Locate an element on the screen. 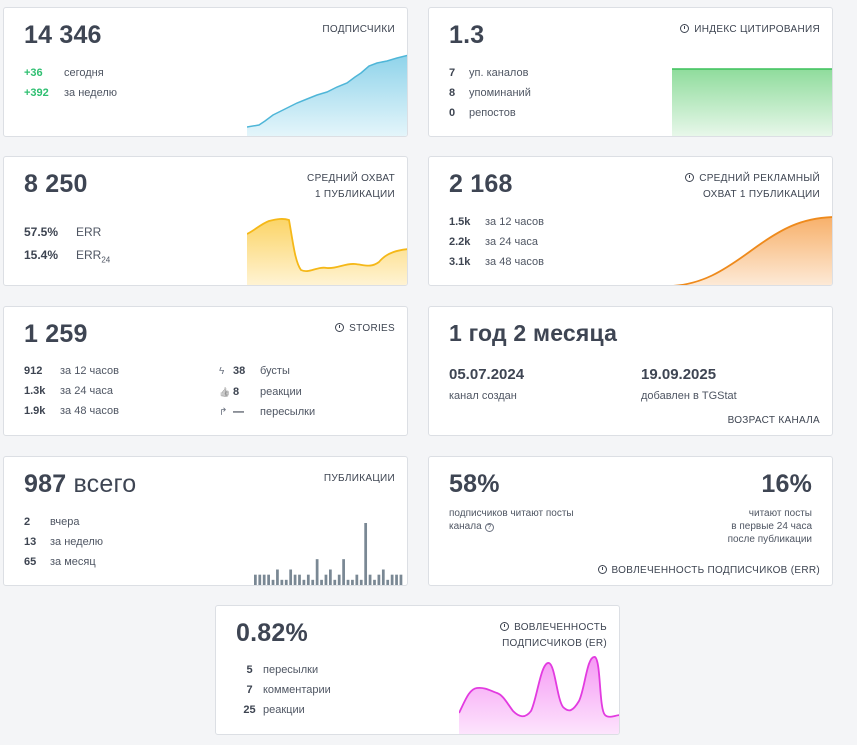 Image resolution: width=857 pixels, height=745 pixels. err-right-value: 16% is located at coordinates (786, 484).